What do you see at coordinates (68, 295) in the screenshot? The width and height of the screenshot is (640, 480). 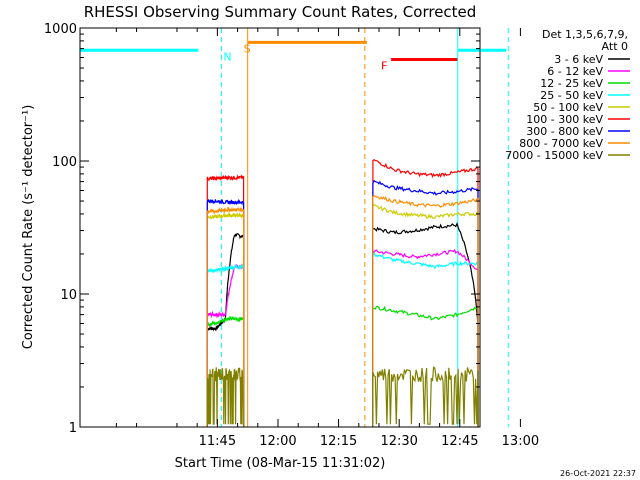 I see `y-tick-label: 10` at bounding box center [68, 295].